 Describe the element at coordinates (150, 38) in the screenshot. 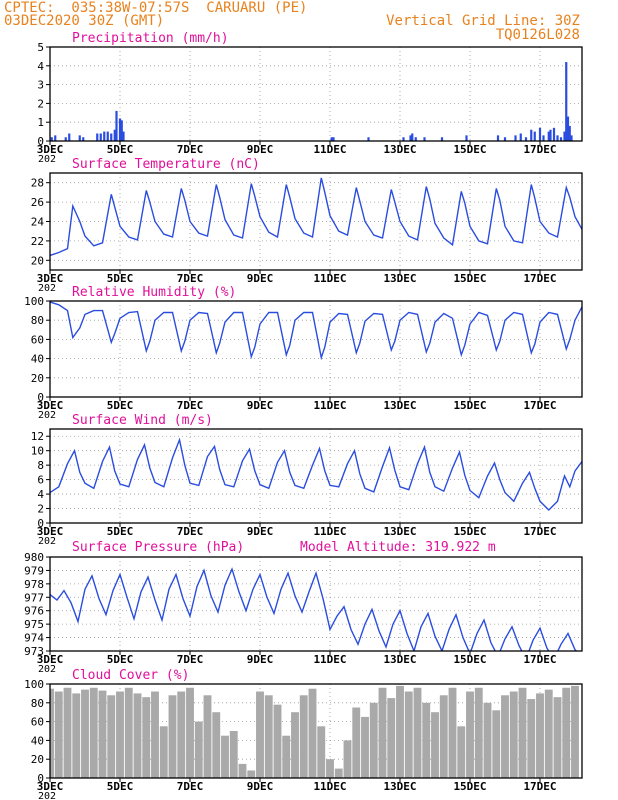

I see `panel-title: Precipitation (mm/h)` at that location.